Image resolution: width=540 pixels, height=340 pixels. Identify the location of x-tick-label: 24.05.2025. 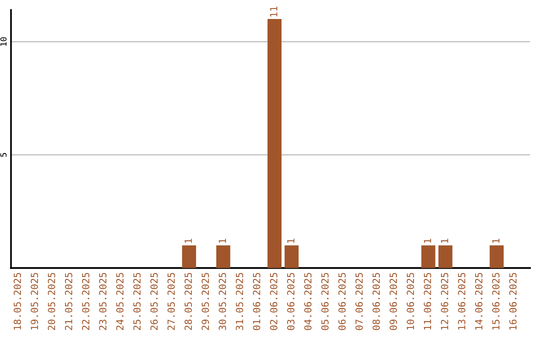
(120, 301).